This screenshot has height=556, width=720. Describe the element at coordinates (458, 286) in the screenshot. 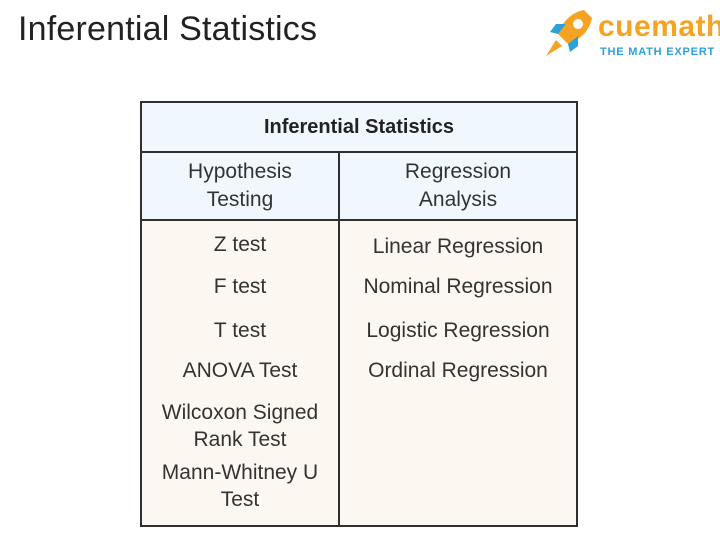

I see `list-item: Nominal Regression` at that location.